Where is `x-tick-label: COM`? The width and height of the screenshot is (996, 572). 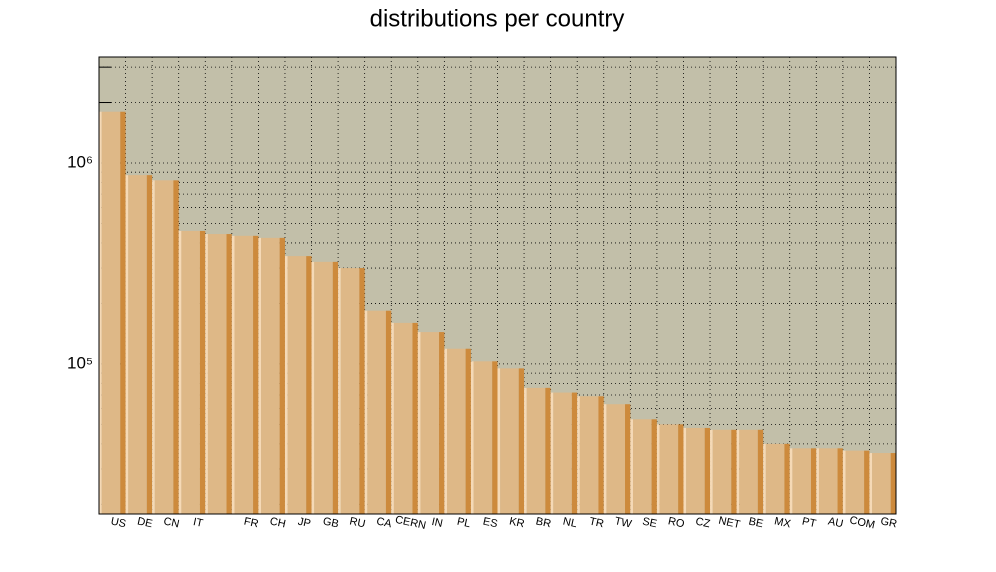 x-tick-label: COM is located at coordinates (862, 522).